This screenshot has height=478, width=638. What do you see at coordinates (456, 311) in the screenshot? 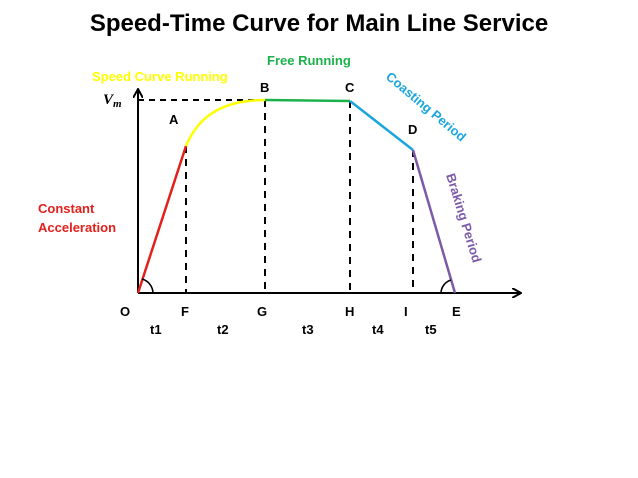
I see `point-E-label: E` at bounding box center [456, 311].